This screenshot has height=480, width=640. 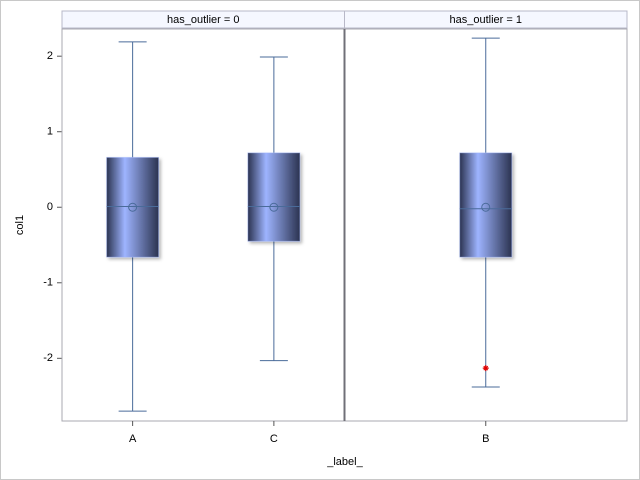 What do you see at coordinates (485, 368) in the screenshot?
I see `outlier` at bounding box center [485, 368].